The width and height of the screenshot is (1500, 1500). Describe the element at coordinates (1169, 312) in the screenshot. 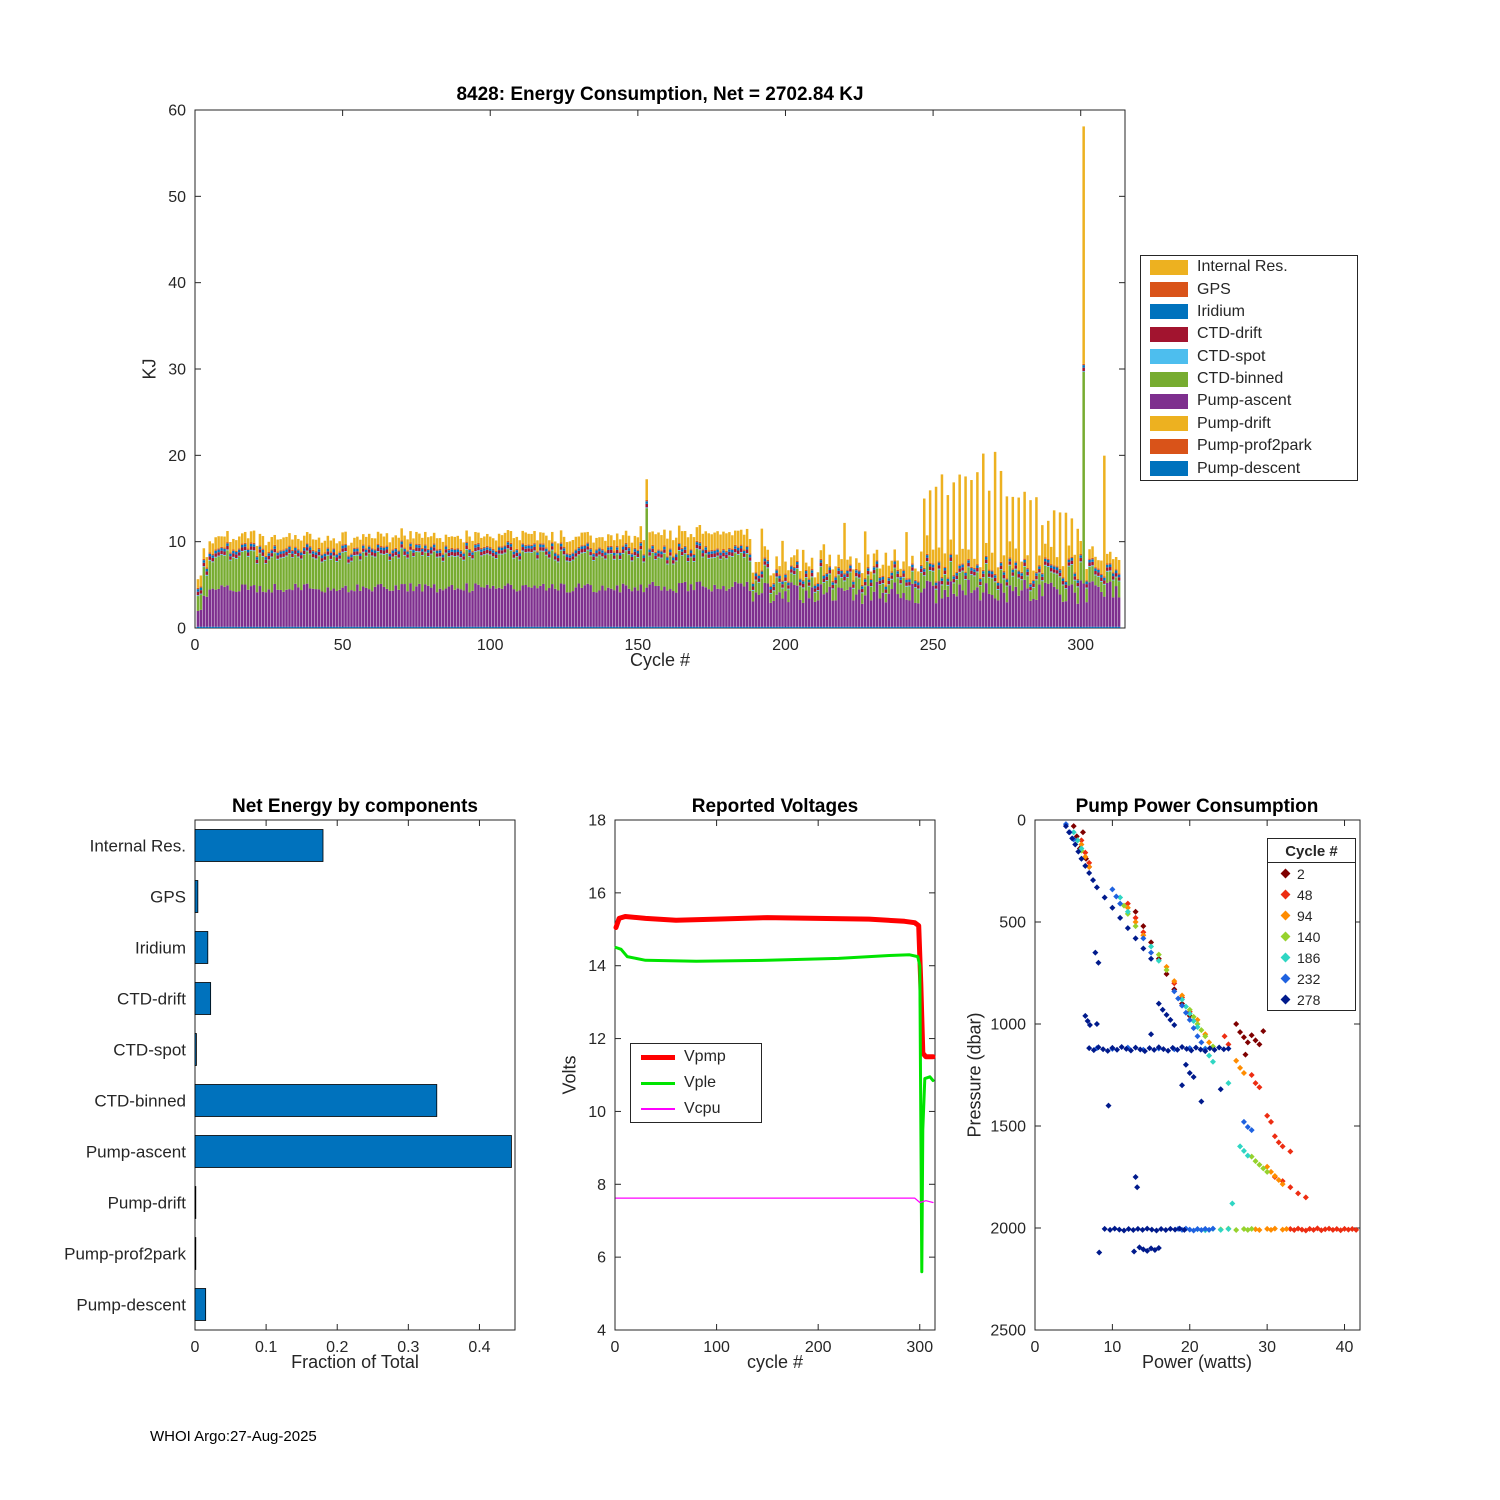

I see `iridium-swatch` at that location.